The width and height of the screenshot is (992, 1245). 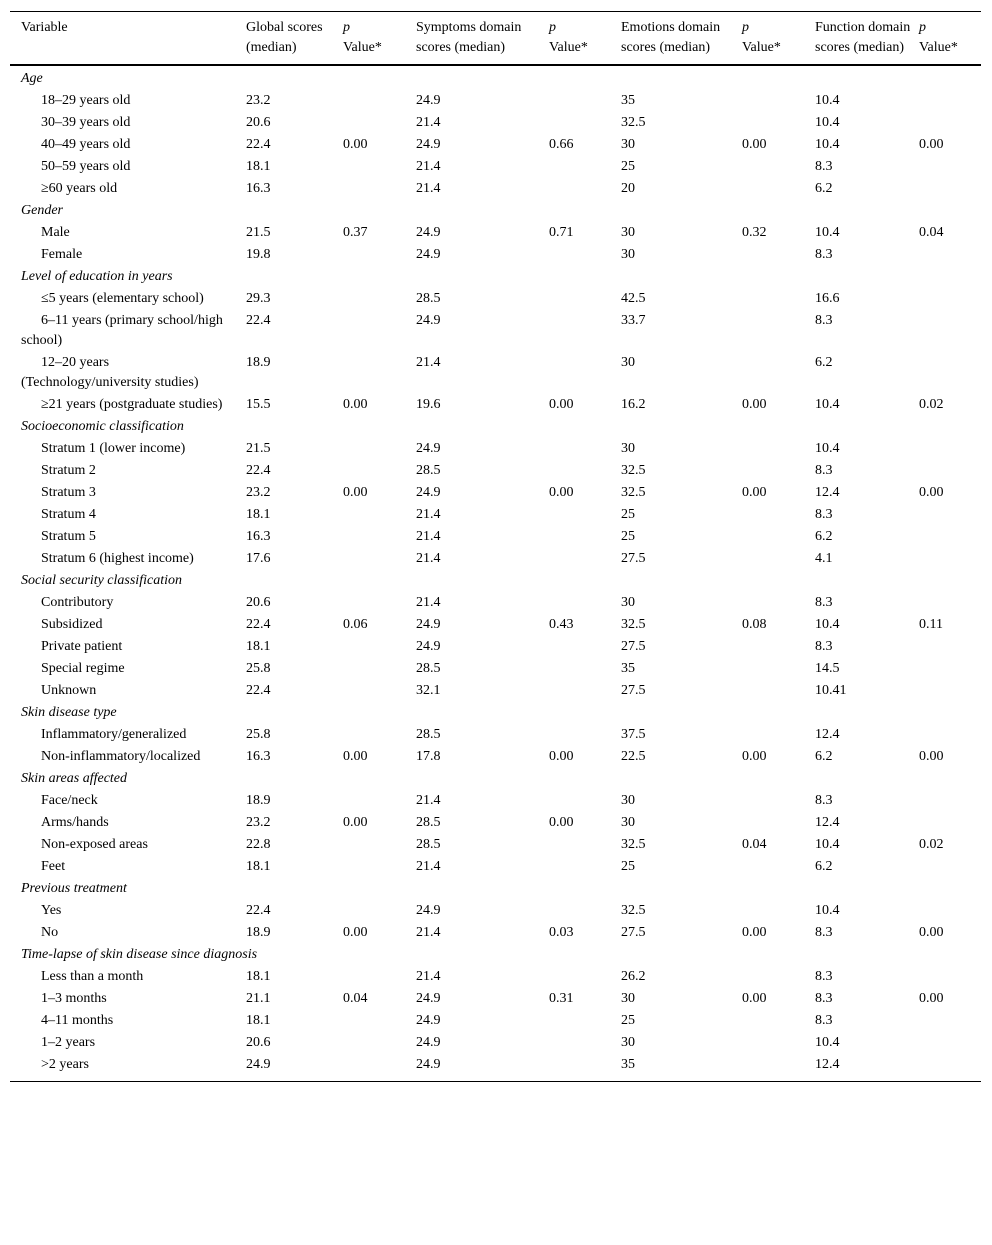 I want to click on cell-emotions-p-value: 0.00, so click(x=754, y=404).